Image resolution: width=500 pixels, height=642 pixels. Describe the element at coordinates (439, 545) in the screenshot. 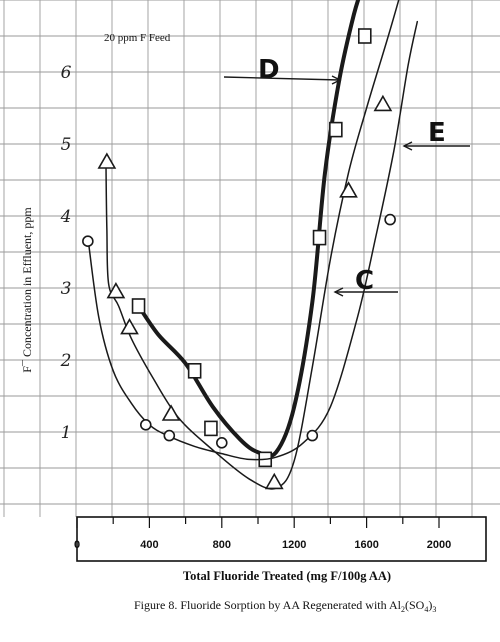

I see `x-tick-label-5: 2000` at that location.